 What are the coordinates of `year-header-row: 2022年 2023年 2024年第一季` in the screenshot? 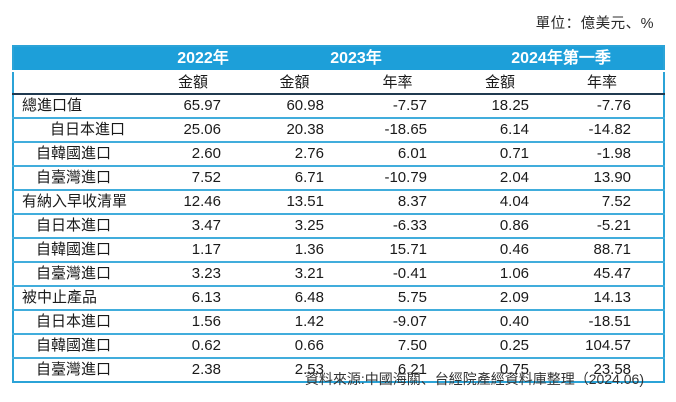 It's located at (339, 59).